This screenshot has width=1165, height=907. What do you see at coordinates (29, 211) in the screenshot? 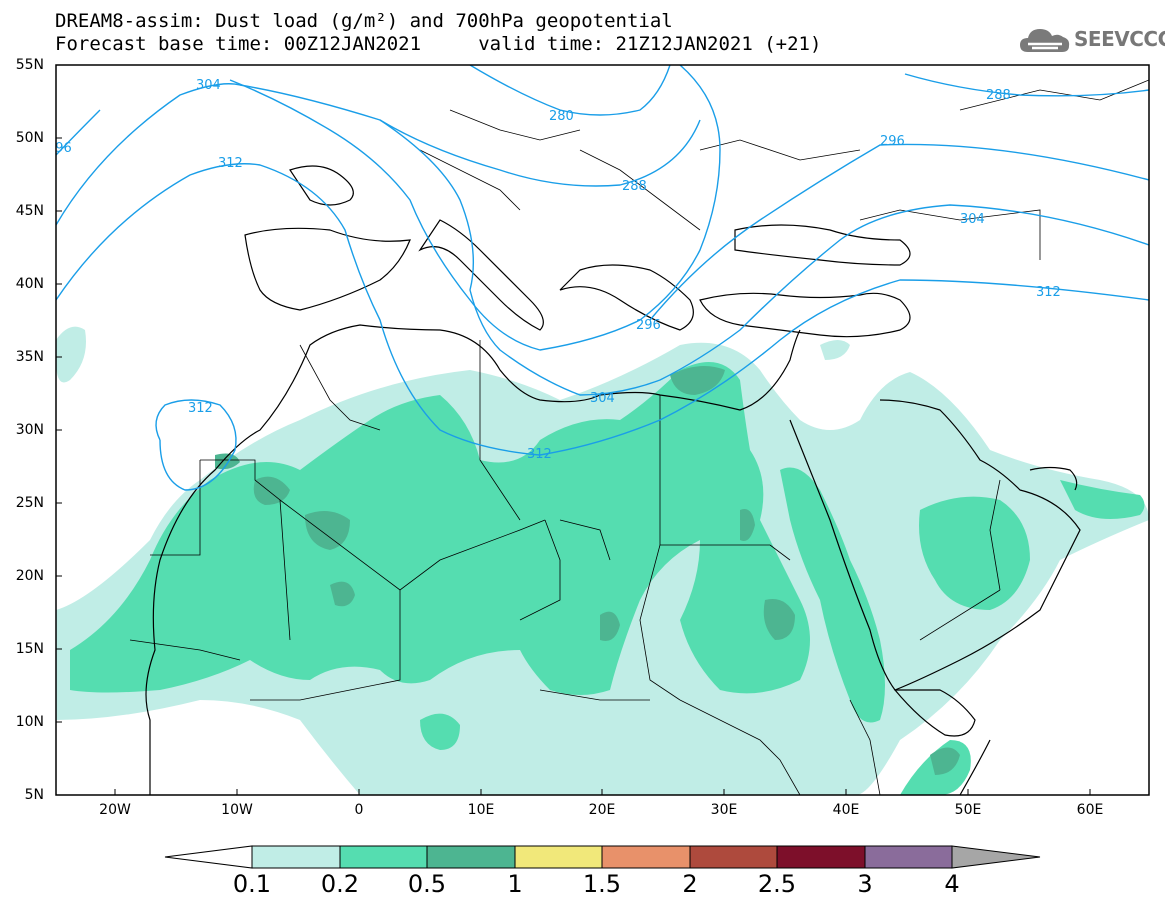
I see `lat-label: 45N` at bounding box center [29, 211].